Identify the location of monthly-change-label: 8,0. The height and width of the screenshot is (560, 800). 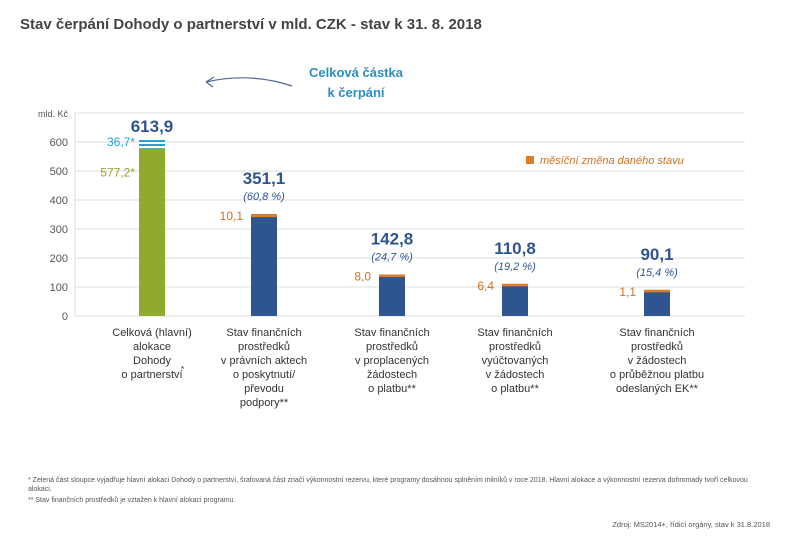
(362, 277).